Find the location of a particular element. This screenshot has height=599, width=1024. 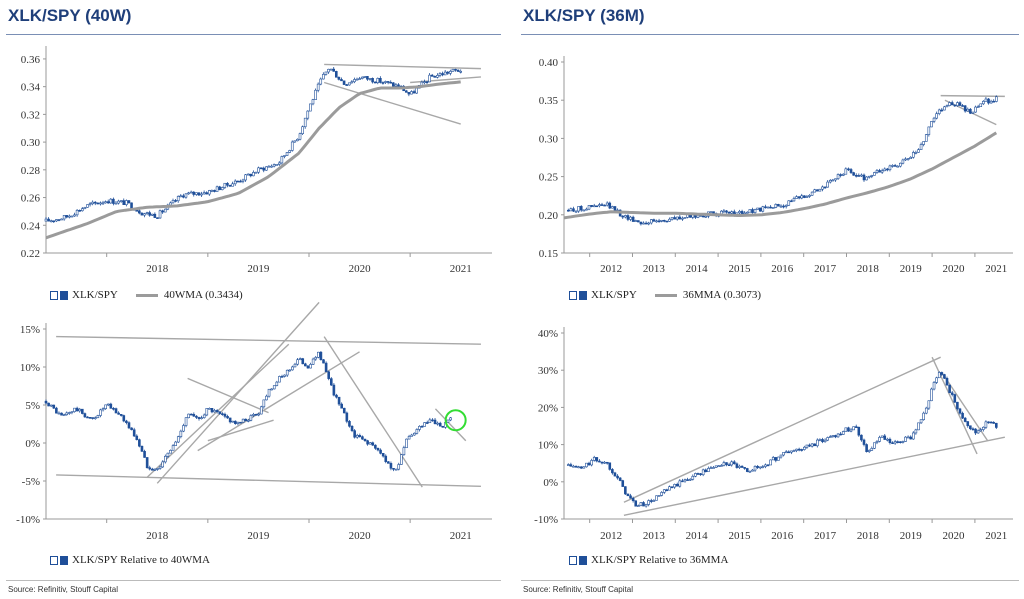

y-tick-label: 0% is located at coordinates (32, 444).